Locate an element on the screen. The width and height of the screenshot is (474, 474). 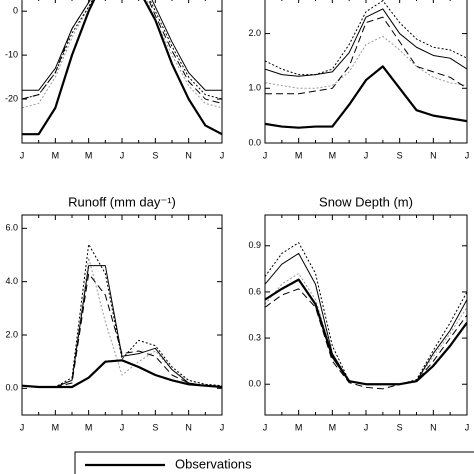
y-tick-label: 0.6 is located at coordinates (254, 291).